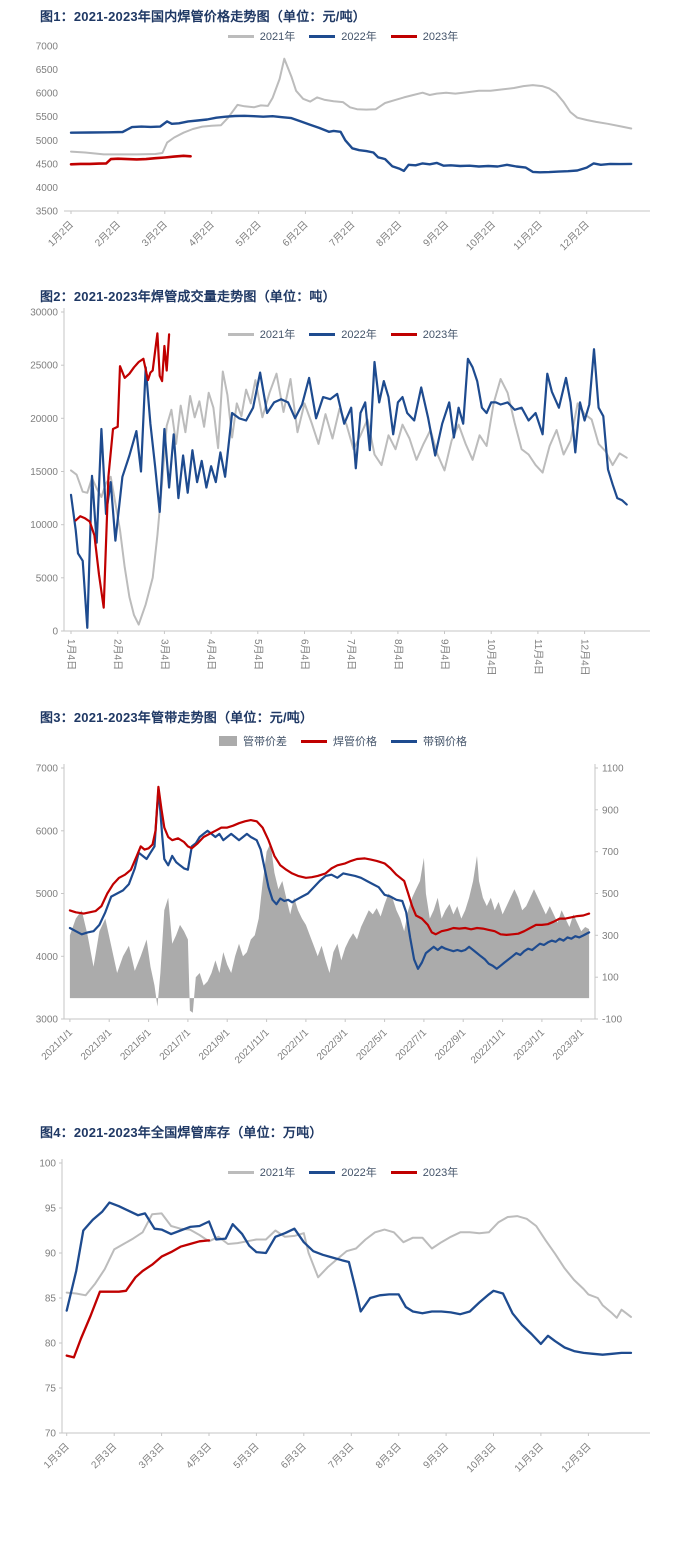  Describe the element at coordinates (277, 335) in the screenshot. I see `legend-label: 2021年` at that location.